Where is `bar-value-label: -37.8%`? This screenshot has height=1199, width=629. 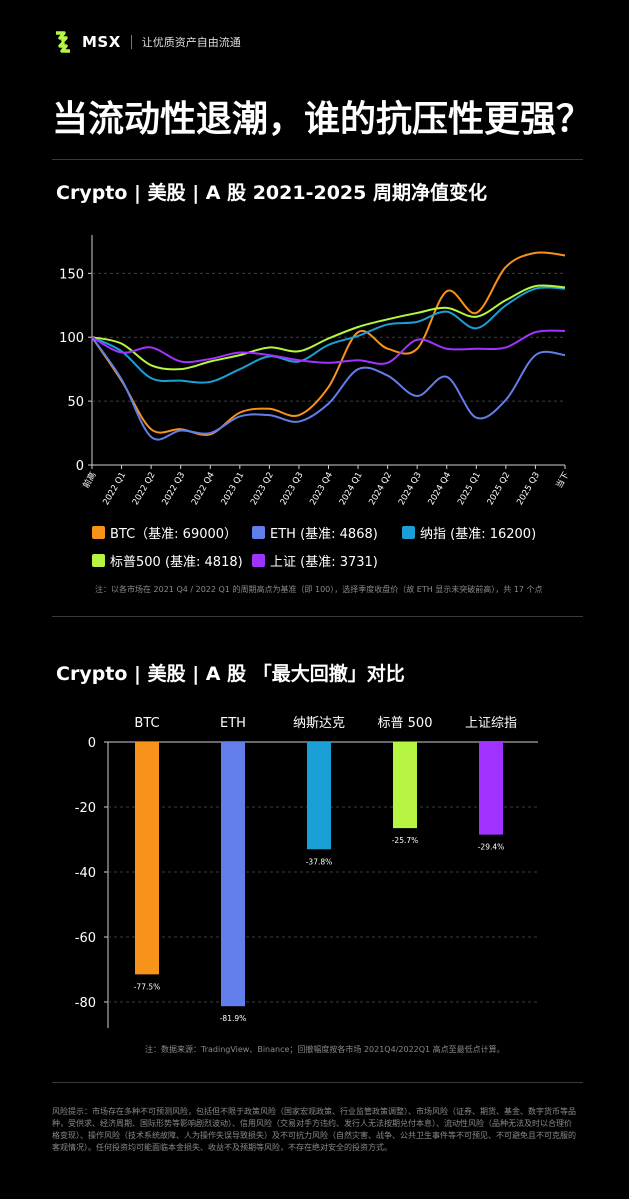 bar-value-label: -37.8% is located at coordinates (319, 861).